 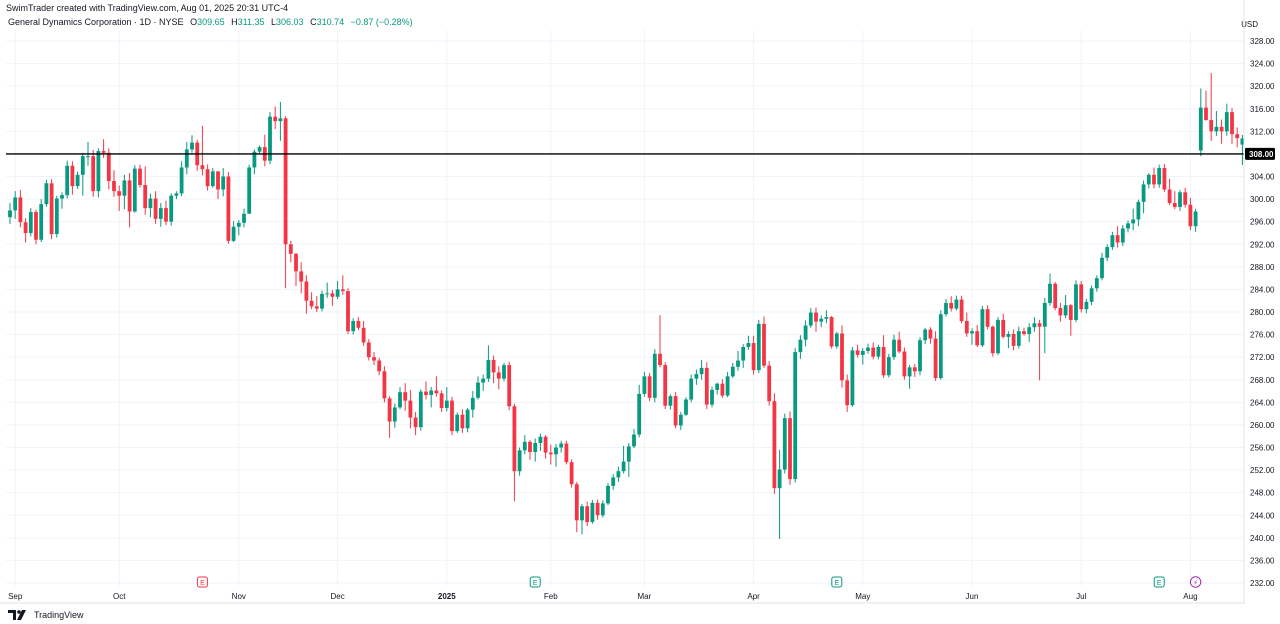 I want to click on time-tick-label: Sep, so click(x=15, y=596).